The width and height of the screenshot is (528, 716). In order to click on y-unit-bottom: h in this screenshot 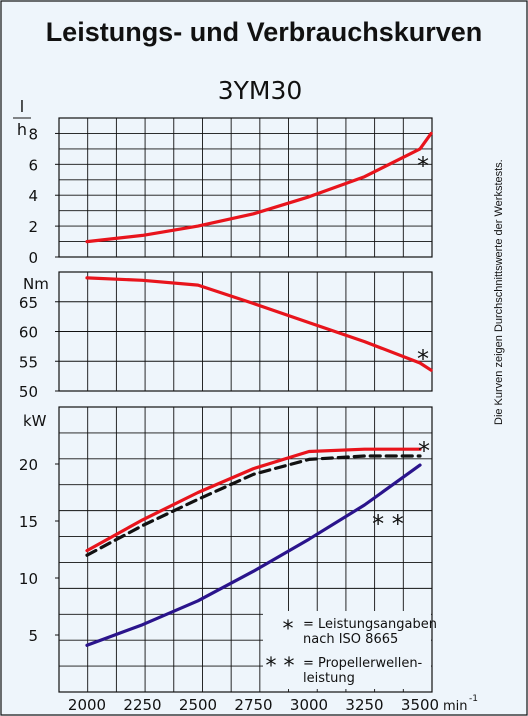, I will do `click(22, 129)`.